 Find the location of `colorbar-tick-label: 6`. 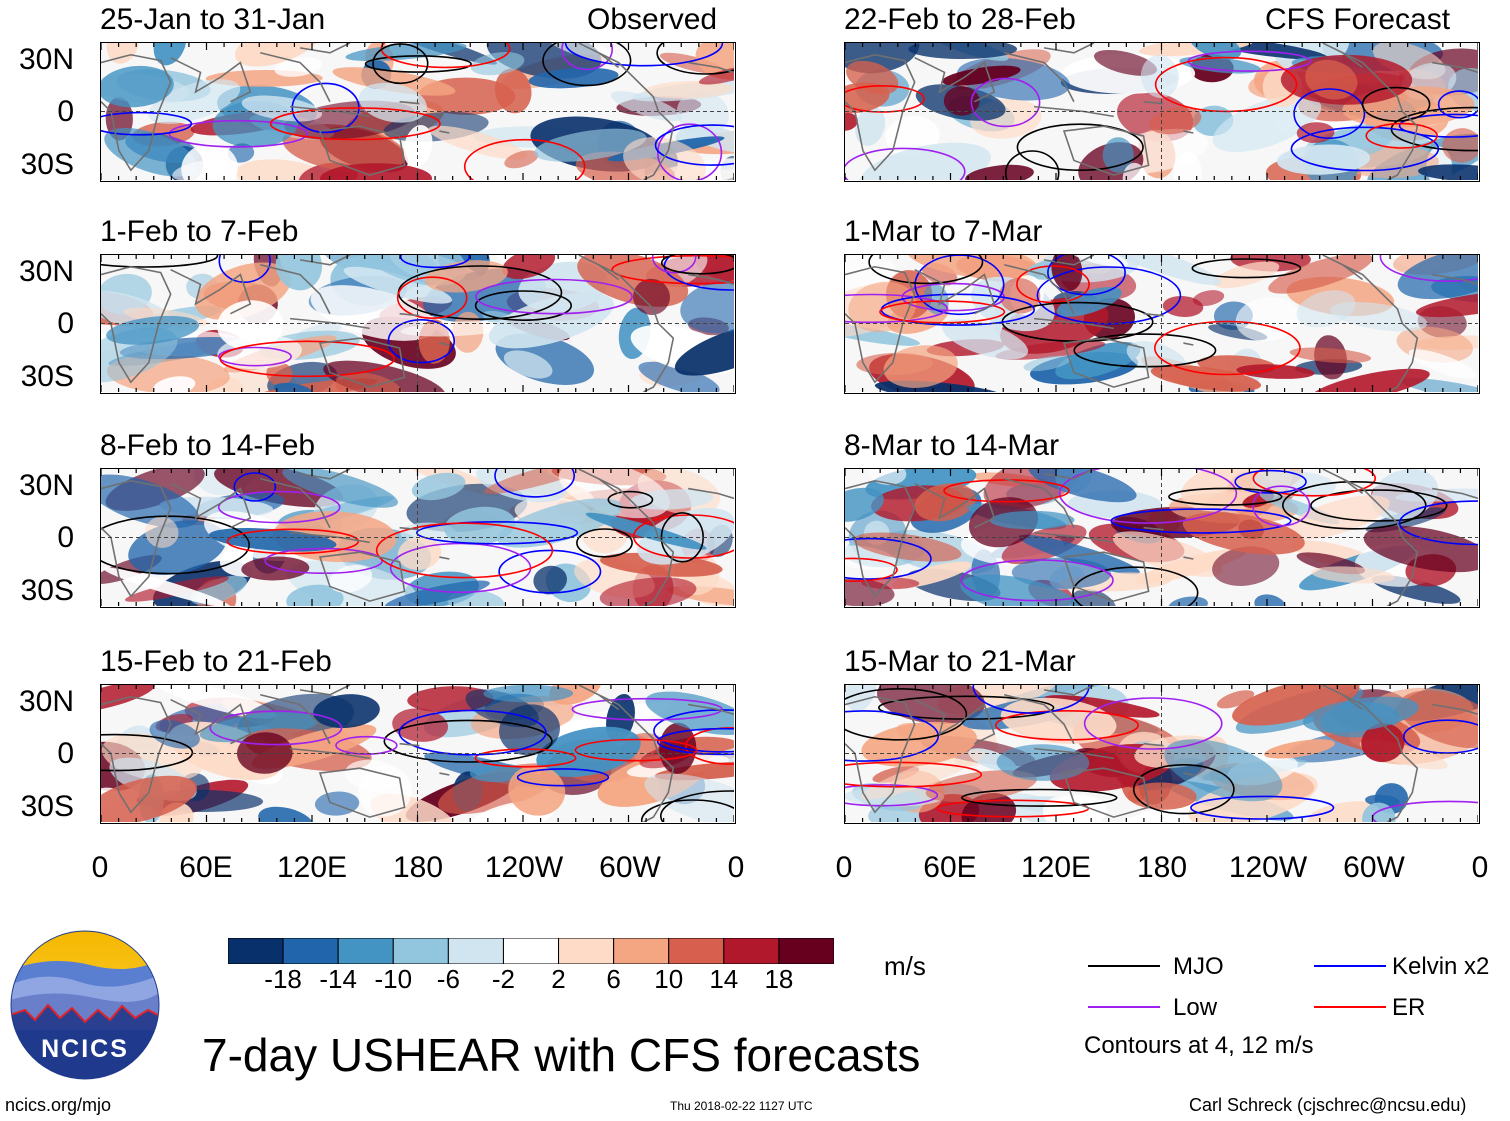

colorbar-tick-label: 6 is located at coordinates (613, 979).